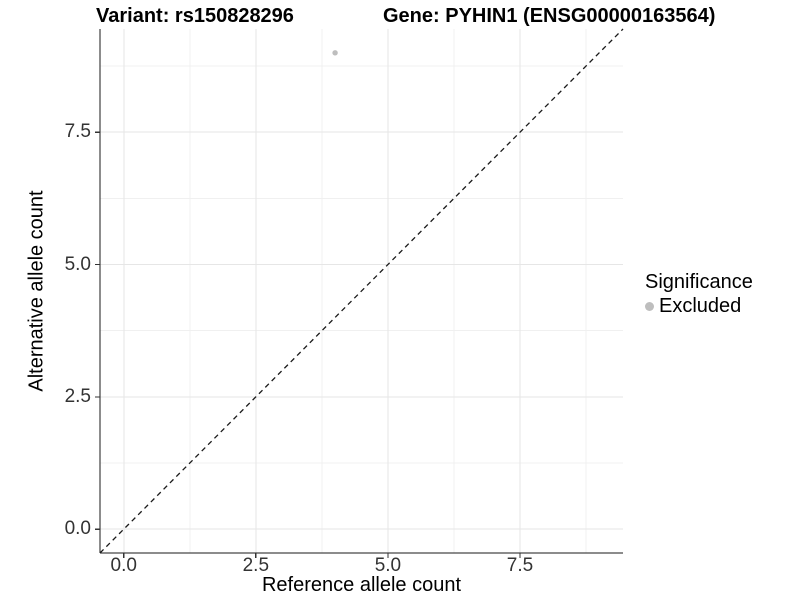  I want to click on y-axis-title: Alternative allele count, so click(36, 291).